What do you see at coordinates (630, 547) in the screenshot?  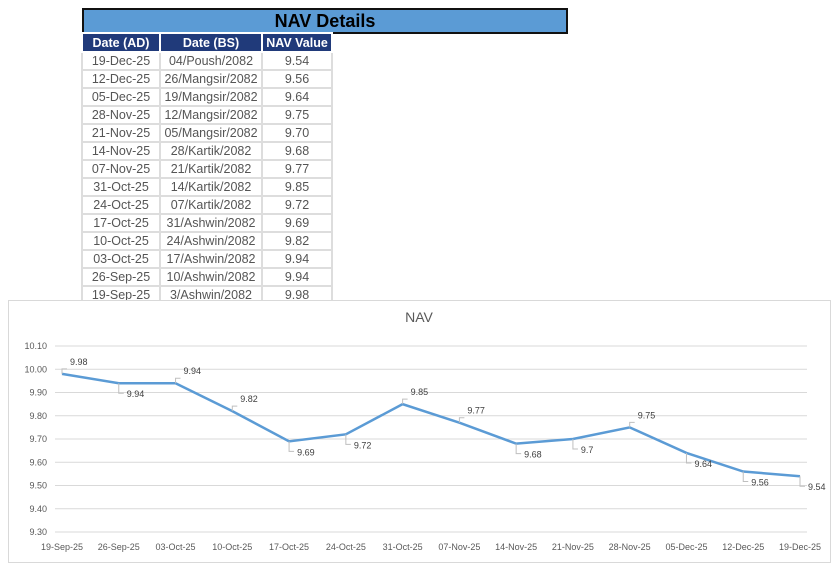 I see `x-tick-label: 28-Nov-25` at bounding box center [630, 547].